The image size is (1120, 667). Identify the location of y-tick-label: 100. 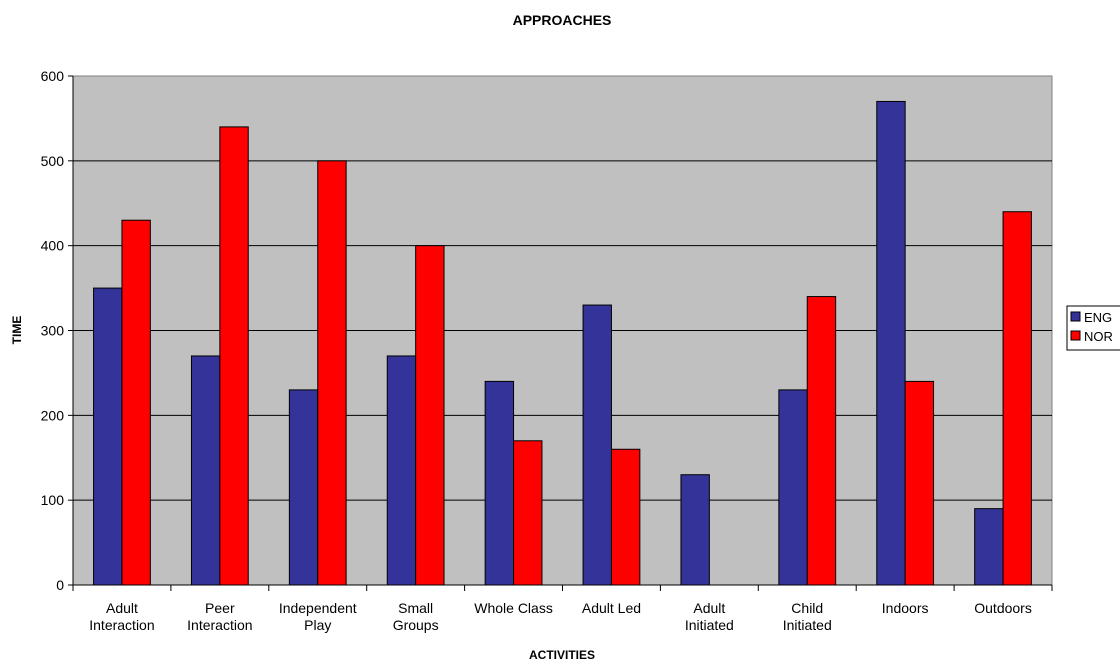
(53, 500).